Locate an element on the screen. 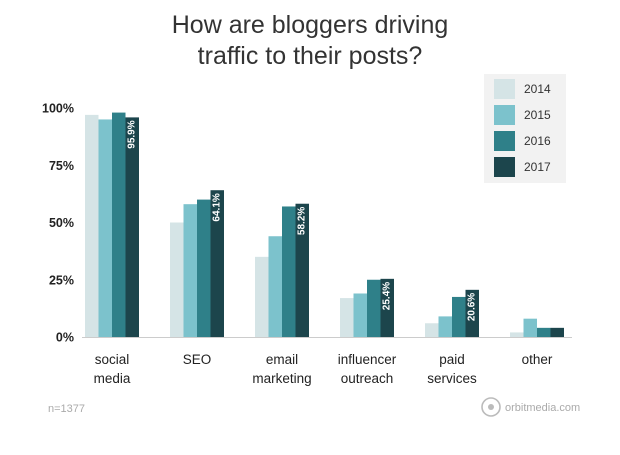  footer: n=1377 orbitmedia.com is located at coordinates (314, 407).